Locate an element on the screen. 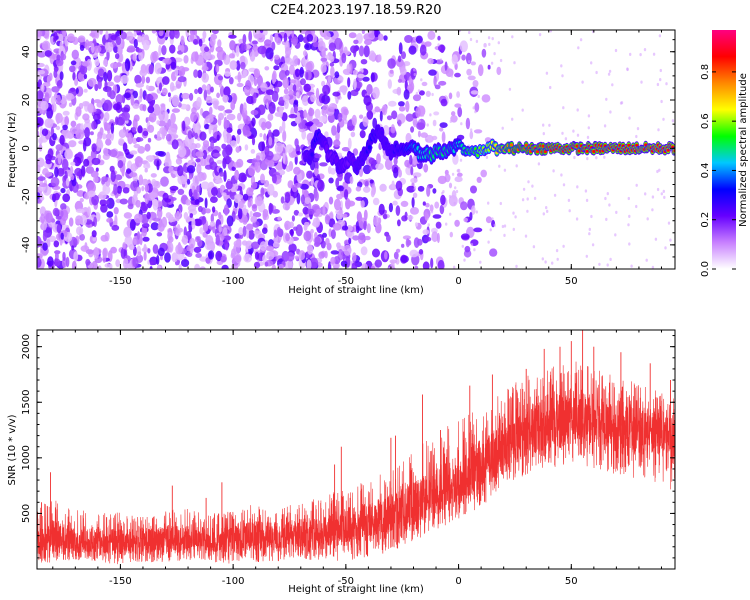 This screenshot has width=750, height=600. y-tick-label: 0 is located at coordinates (26, 148).